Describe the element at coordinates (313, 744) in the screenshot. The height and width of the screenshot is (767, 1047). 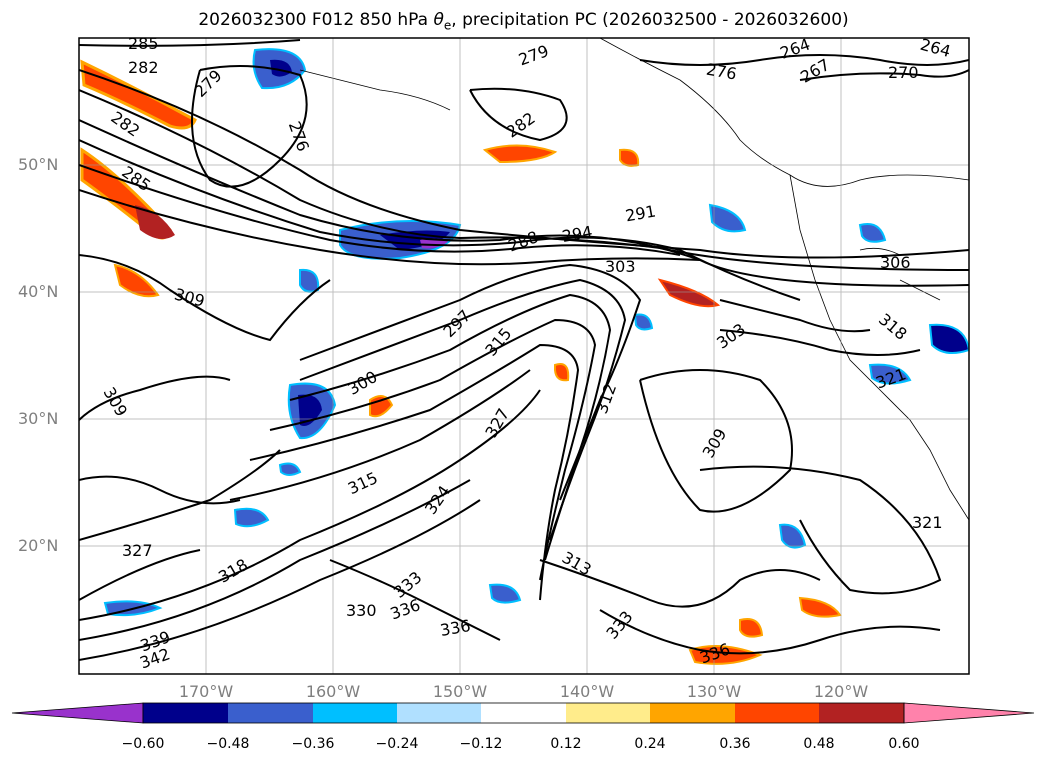
I see `colorbar-tick-label: −0.36` at that location.